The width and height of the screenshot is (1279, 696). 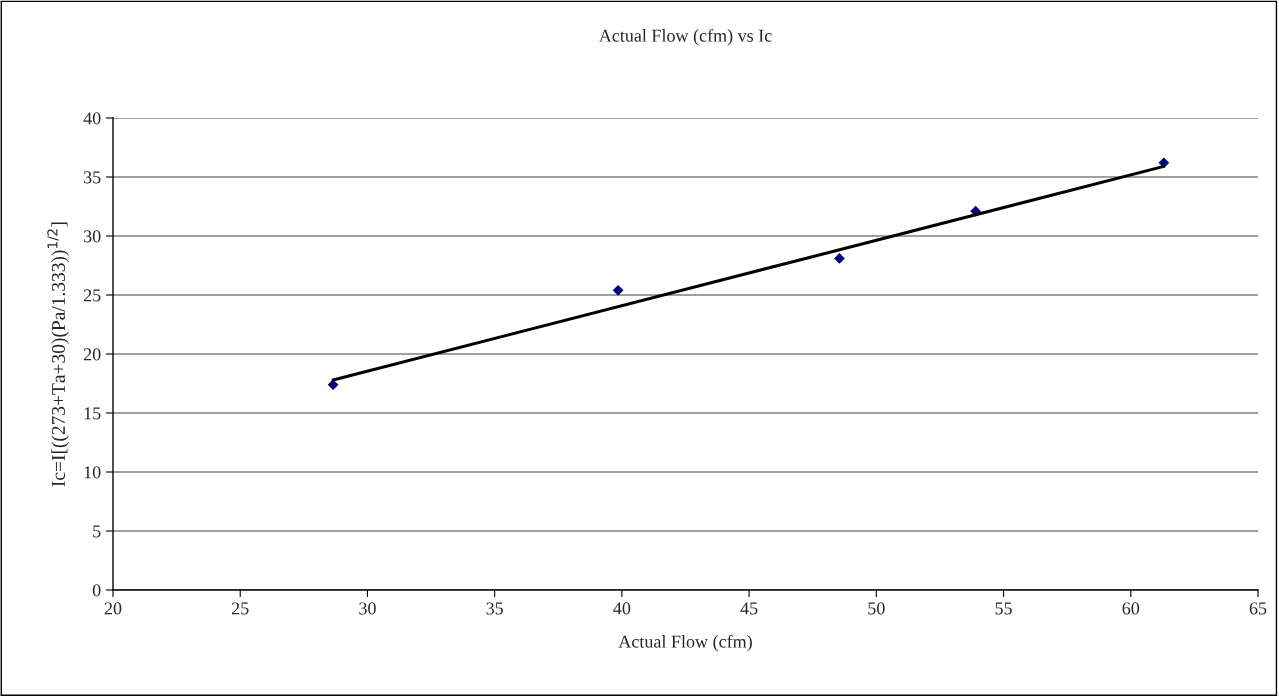 I want to click on x-tick-label: 40, so click(x=622, y=608).